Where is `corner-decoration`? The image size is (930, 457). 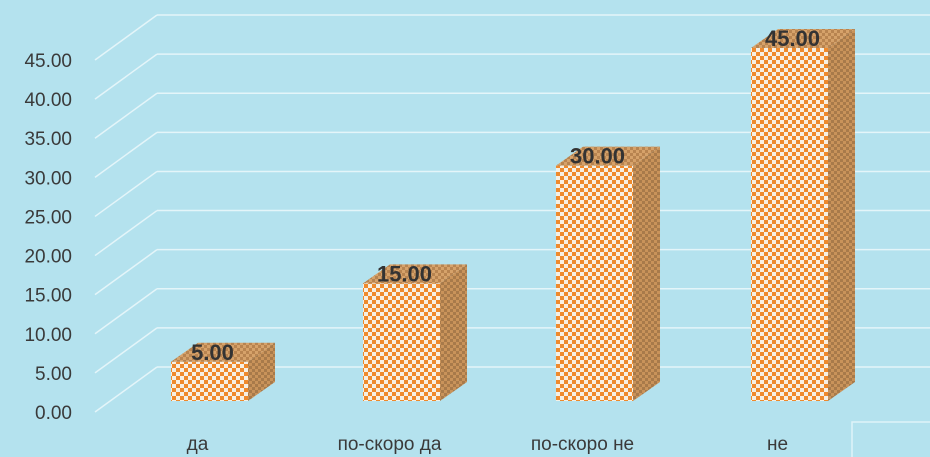
corner-decoration is located at coordinates (890, 439).